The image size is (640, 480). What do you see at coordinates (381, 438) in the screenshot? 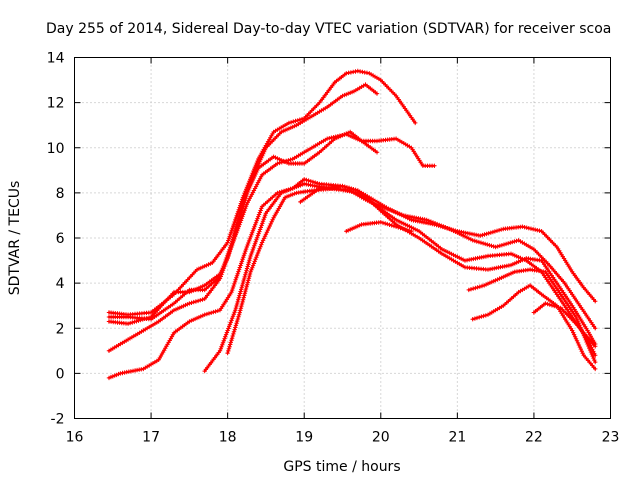
I see `x-tick-label: 20` at bounding box center [381, 438].